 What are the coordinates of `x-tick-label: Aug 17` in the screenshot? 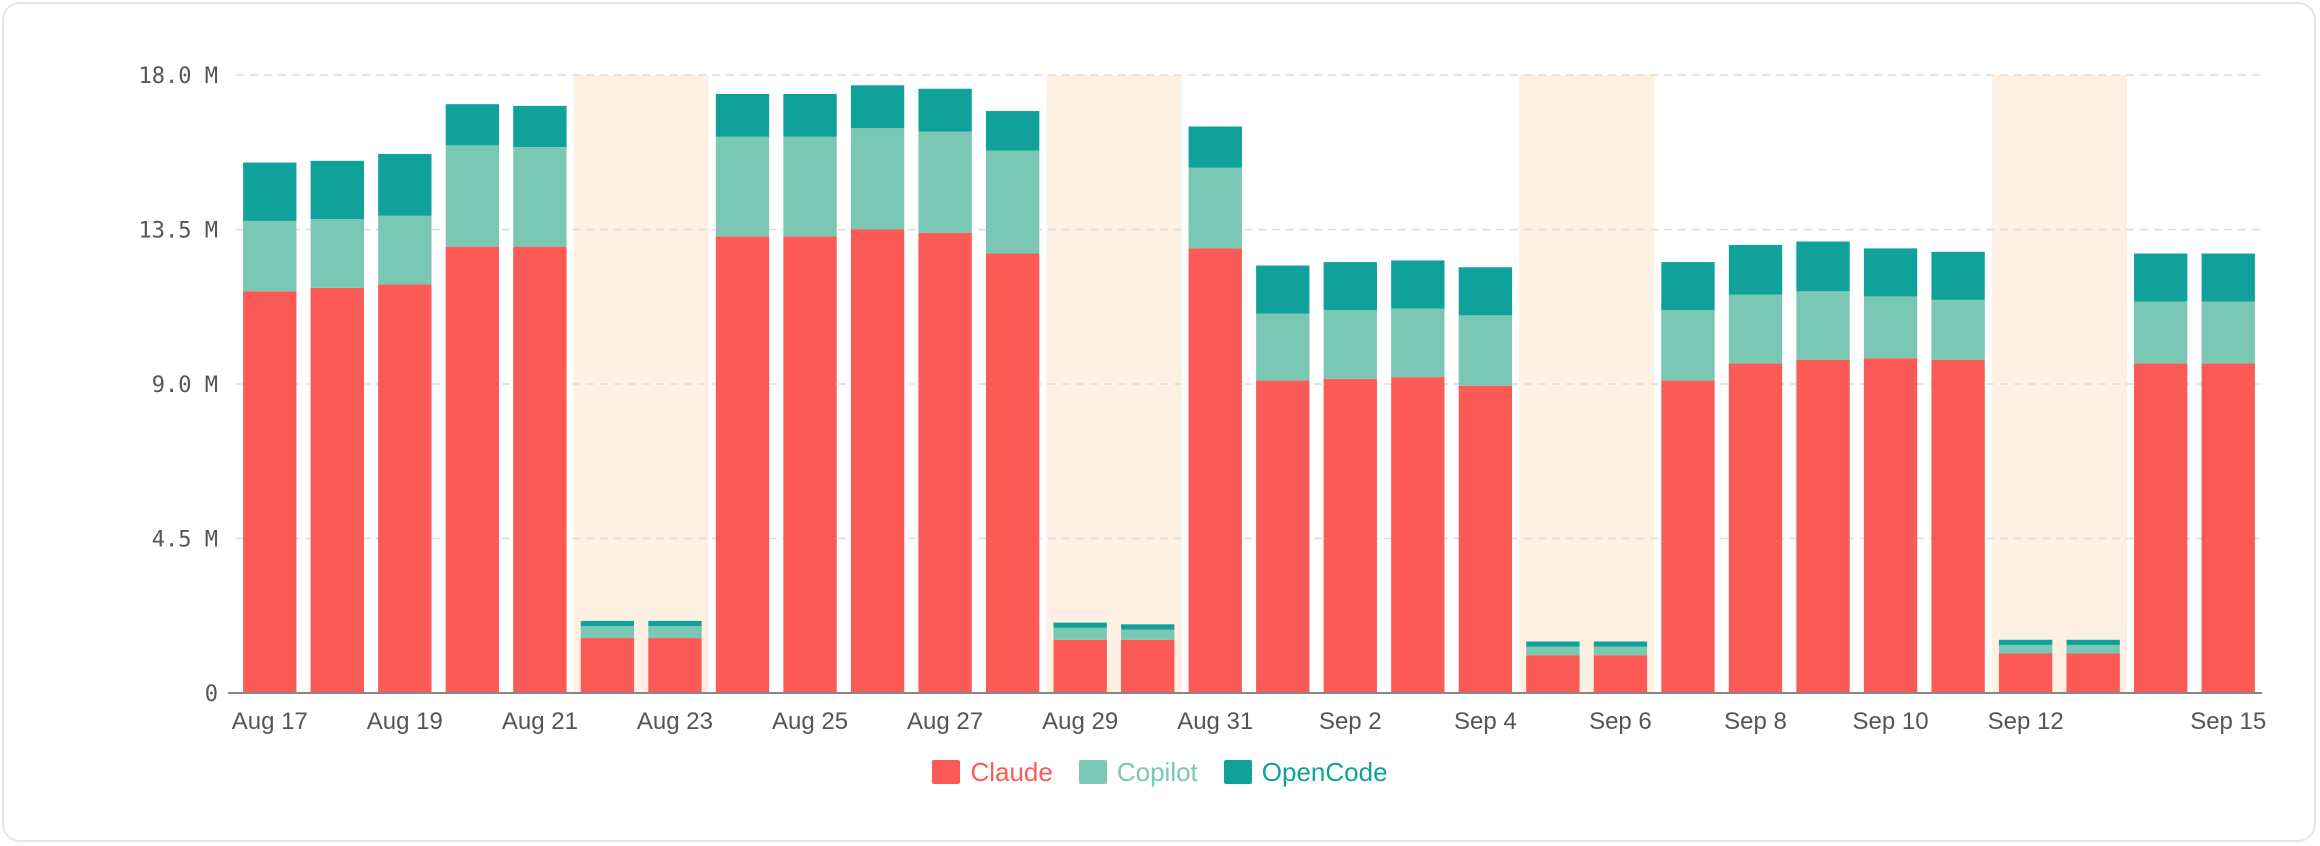 It's located at (270, 721).